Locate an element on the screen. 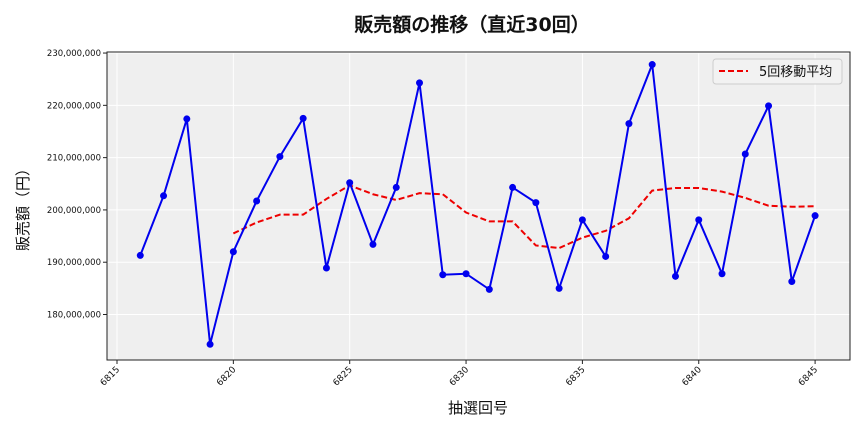 The width and height of the screenshot is (864, 436). x-tick-label: 6840 is located at coordinates (692, 376).